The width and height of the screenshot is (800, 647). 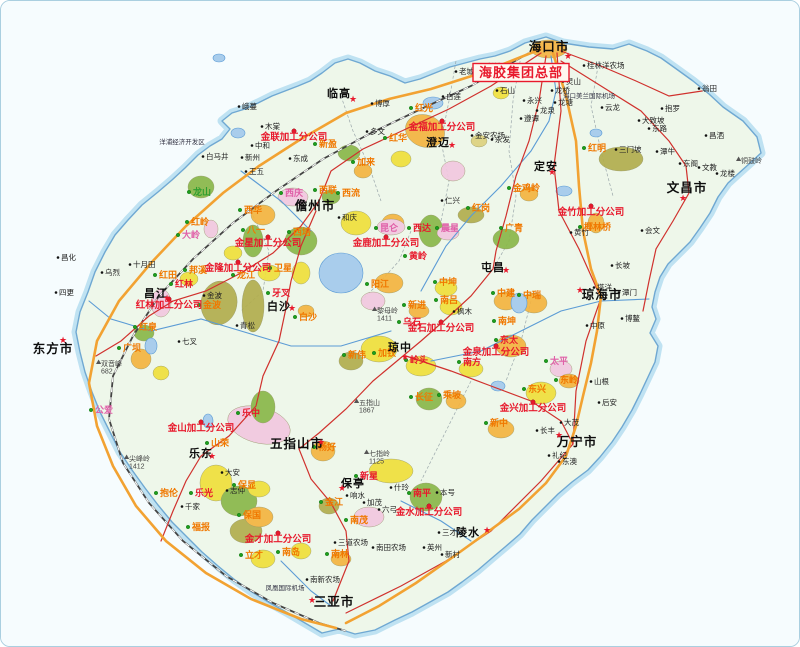 What do you see at coordinates (184, 283) in the screenshot?
I see `farm-label: 红林` at bounding box center [184, 283].